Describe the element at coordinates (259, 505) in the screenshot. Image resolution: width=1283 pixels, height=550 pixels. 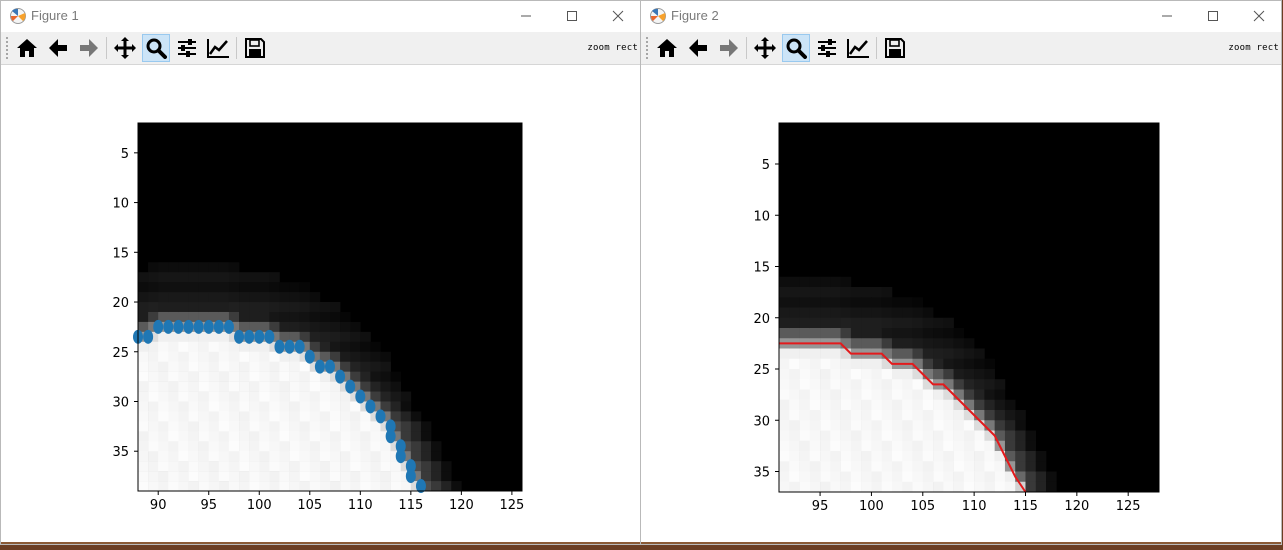
I see `x-tick-label: 100` at that location.